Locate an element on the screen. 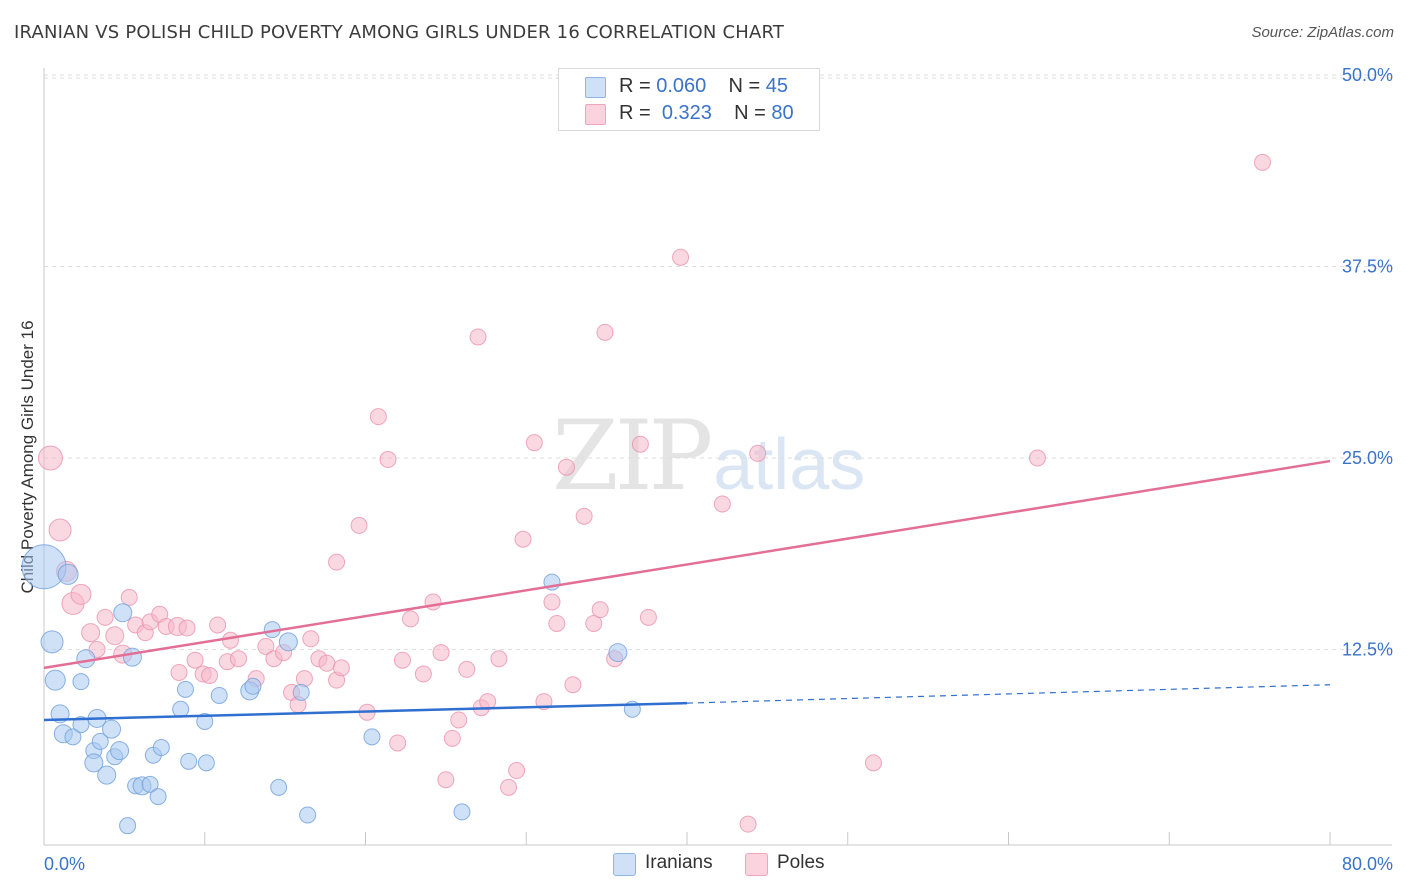 The height and width of the screenshot is (892, 1406). x-tick-label: 80.0% is located at coordinates (1367, 864).